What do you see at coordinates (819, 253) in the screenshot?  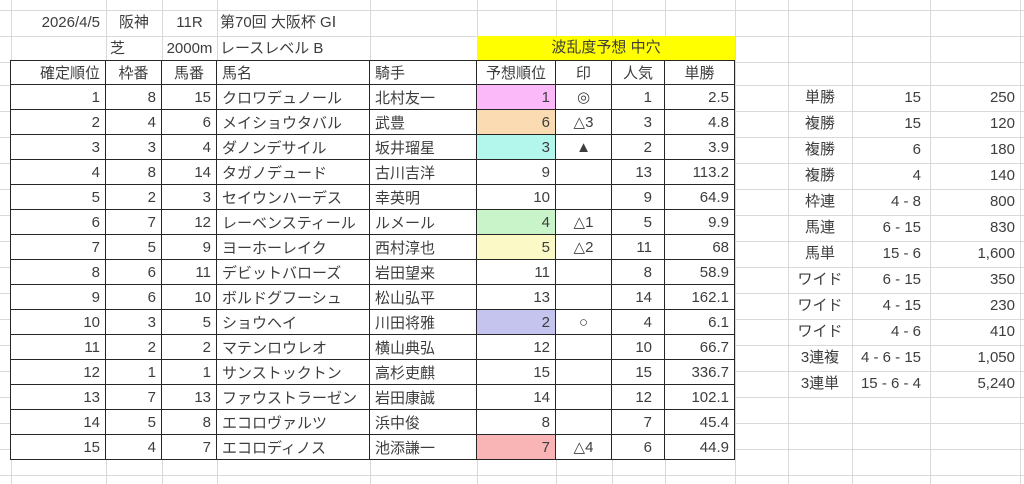 I see `bet-type: 馬単` at bounding box center [819, 253].